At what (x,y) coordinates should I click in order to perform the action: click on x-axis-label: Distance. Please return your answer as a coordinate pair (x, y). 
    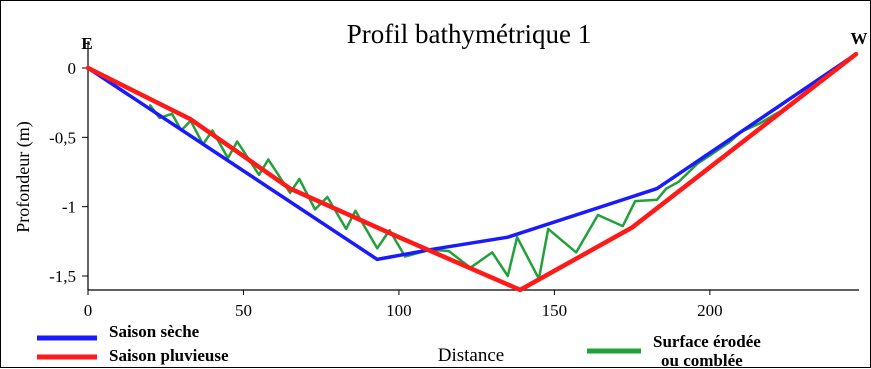
    Looking at the image, I should click on (471, 355).